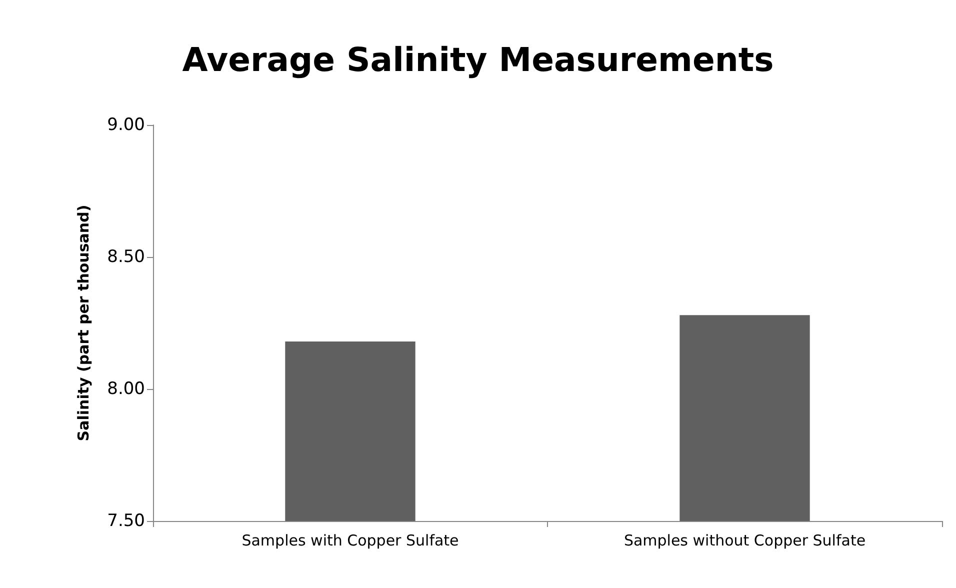 Image resolution: width=956 pixels, height=588 pixels. Describe the element at coordinates (478, 59) in the screenshot. I see `chart-title: Average Salinity Measurements` at that location.